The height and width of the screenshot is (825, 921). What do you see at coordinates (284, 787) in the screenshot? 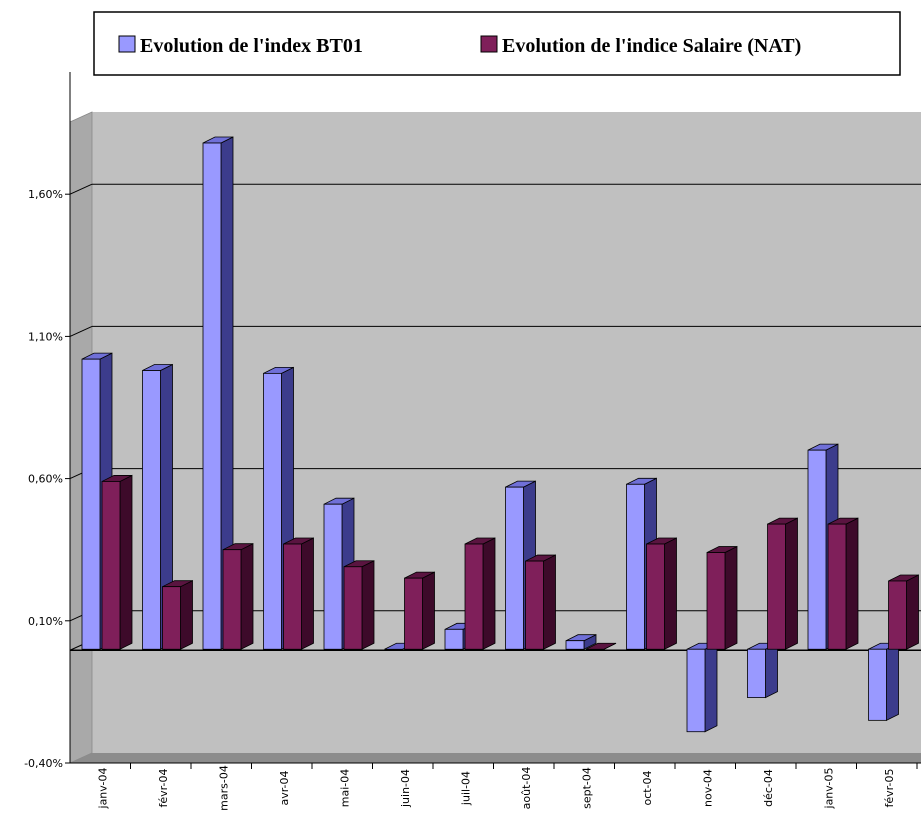
I see `x-tick-label: avr-04` at bounding box center [284, 787].